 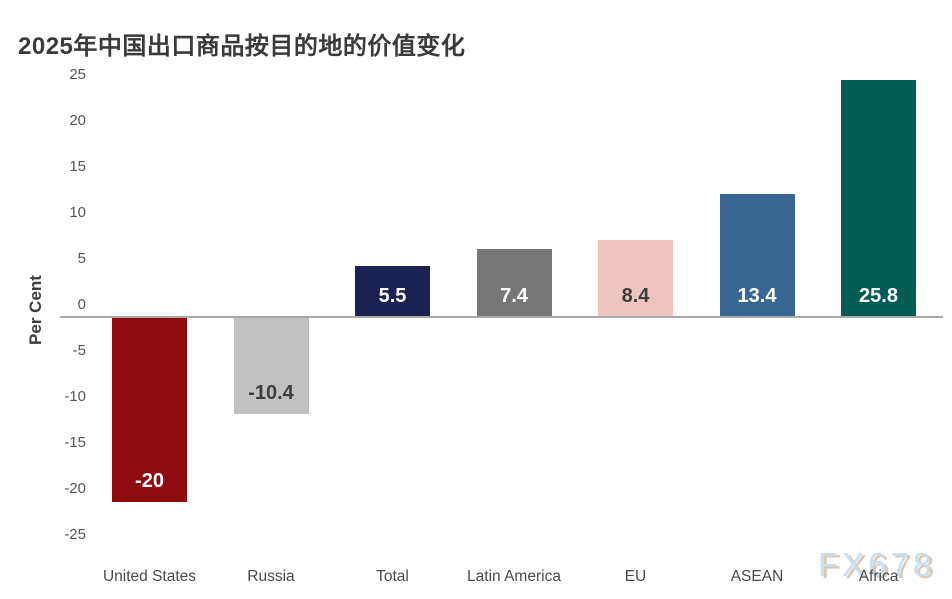 What do you see at coordinates (77, 74) in the screenshot?
I see `y-tick-label: 25` at bounding box center [77, 74].